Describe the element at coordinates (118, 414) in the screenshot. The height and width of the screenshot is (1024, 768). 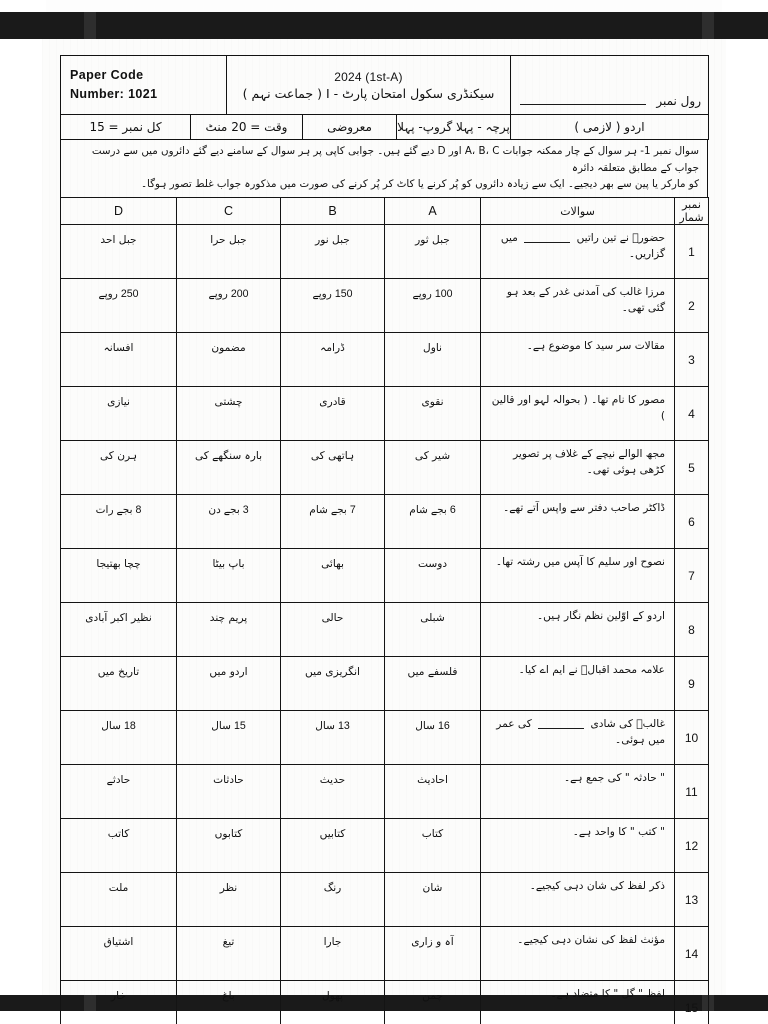
I see `option-d: نیازی` at that location.